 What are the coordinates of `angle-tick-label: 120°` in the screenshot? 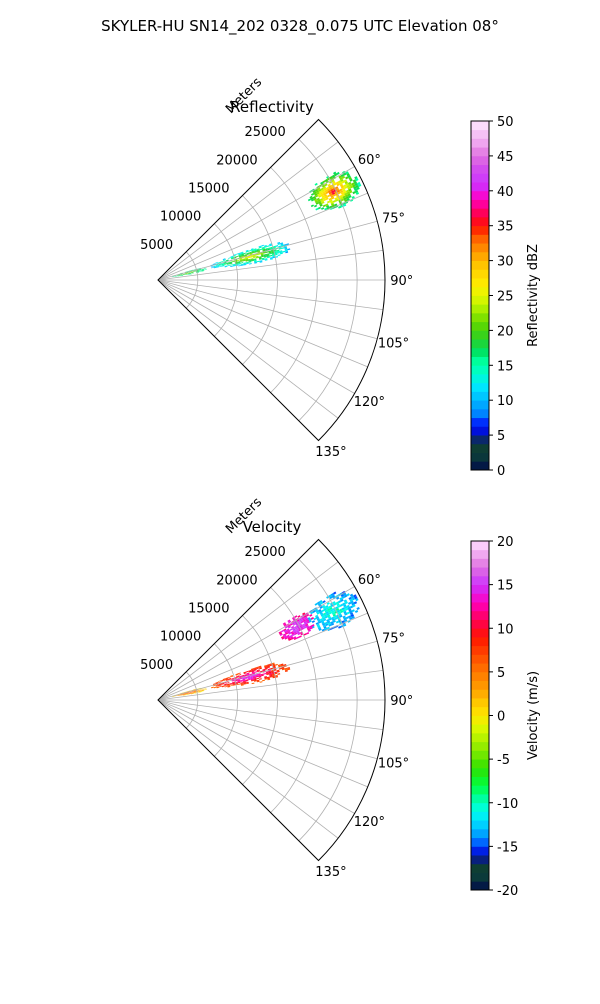 It's located at (369, 822).